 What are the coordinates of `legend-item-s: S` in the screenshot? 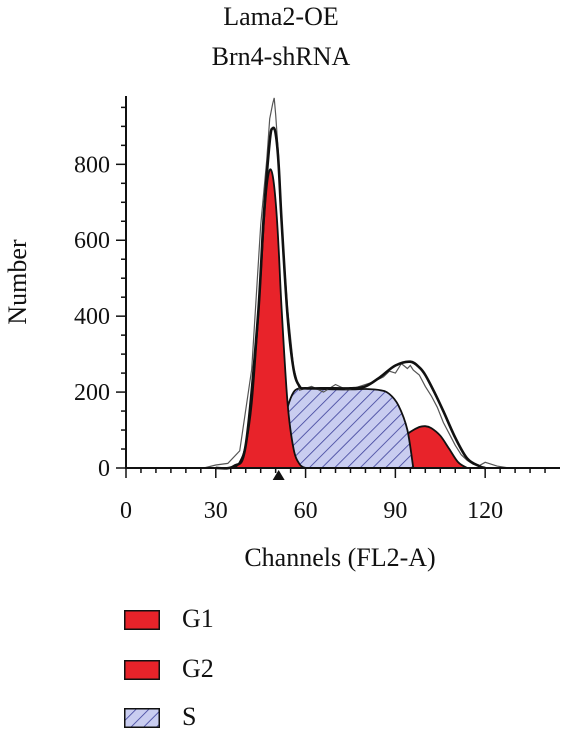 It's located at (224, 717).